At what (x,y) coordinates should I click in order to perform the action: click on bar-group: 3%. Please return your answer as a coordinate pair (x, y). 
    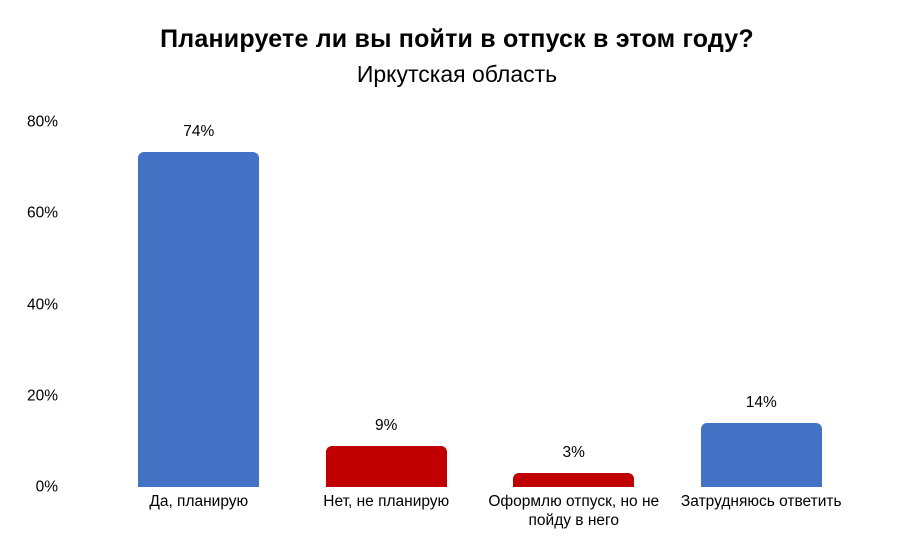
    Looking at the image, I should click on (574, 304).